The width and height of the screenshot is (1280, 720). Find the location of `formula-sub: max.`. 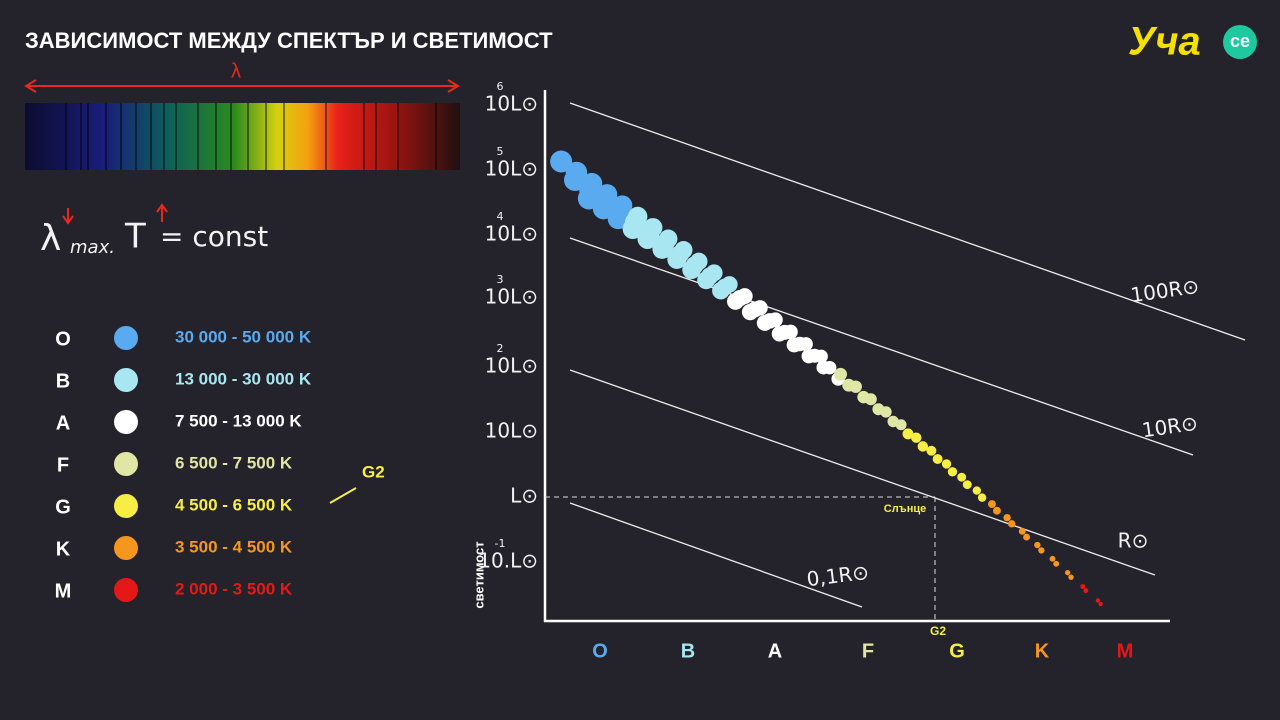

formula-sub: max. is located at coordinates (92, 247).